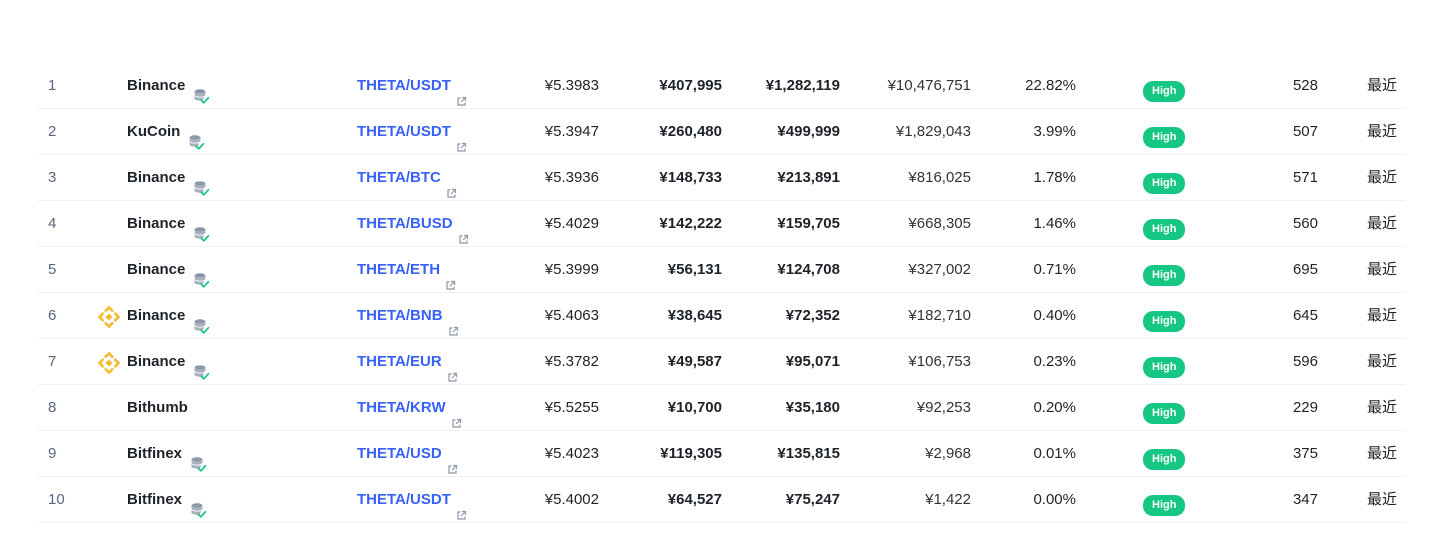 The height and width of the screenshot is (539, 1450). What do you see at coordinates (399, 361) in the screenshot?
I see `pair-label: THETA/EUR` at bounding box center [399, 361].